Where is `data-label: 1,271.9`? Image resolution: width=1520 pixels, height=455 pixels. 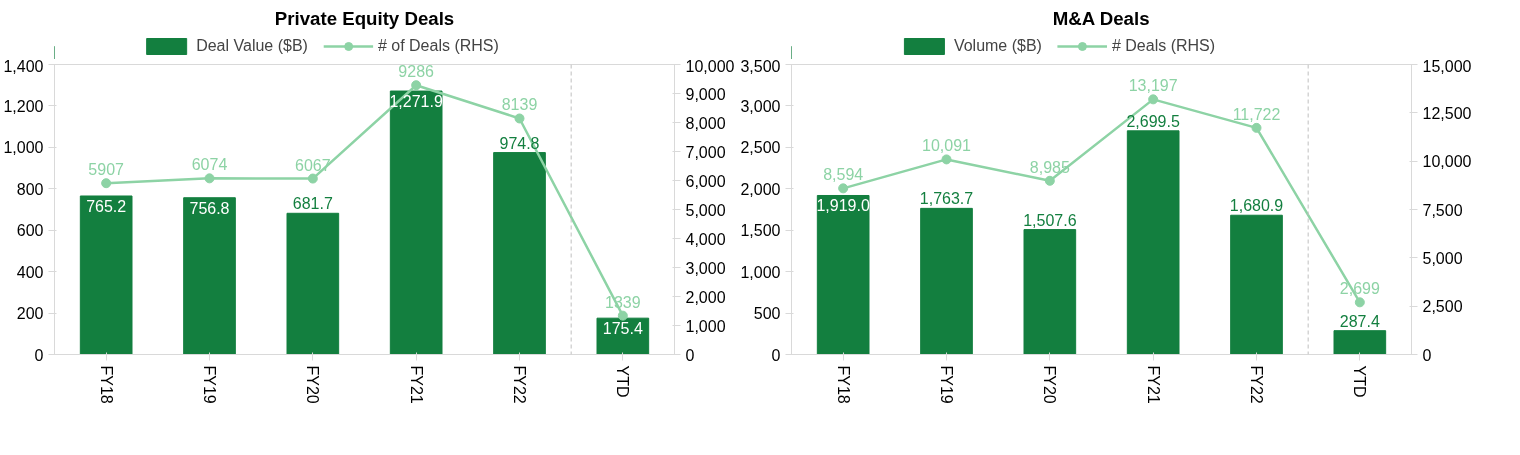
data-label: 1,271.9 is located at coordinates (416, 102).